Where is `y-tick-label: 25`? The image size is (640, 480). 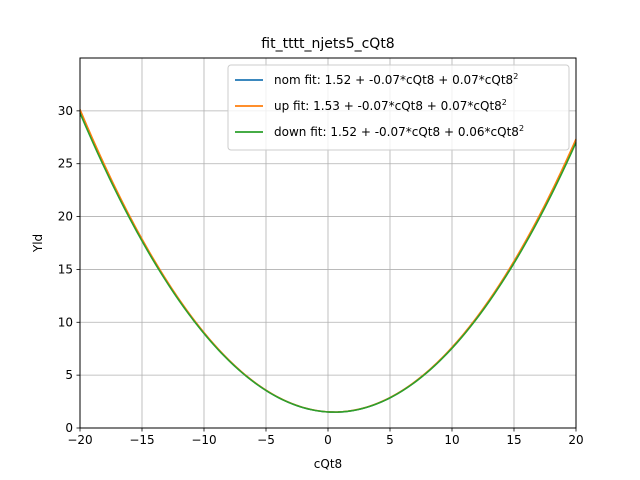 y-tick-label: 25 is located at coordinates (65, 164).